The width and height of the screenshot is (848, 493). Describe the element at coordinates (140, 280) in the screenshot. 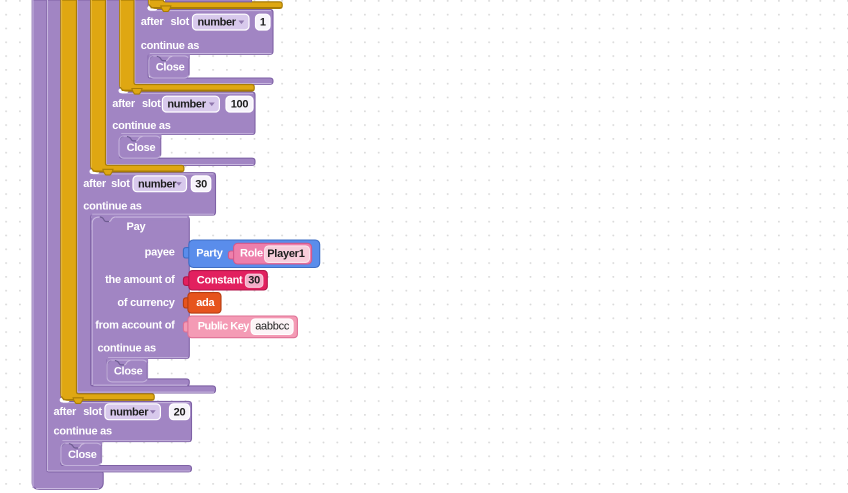

I see `svg-text: the amount of` at that location.